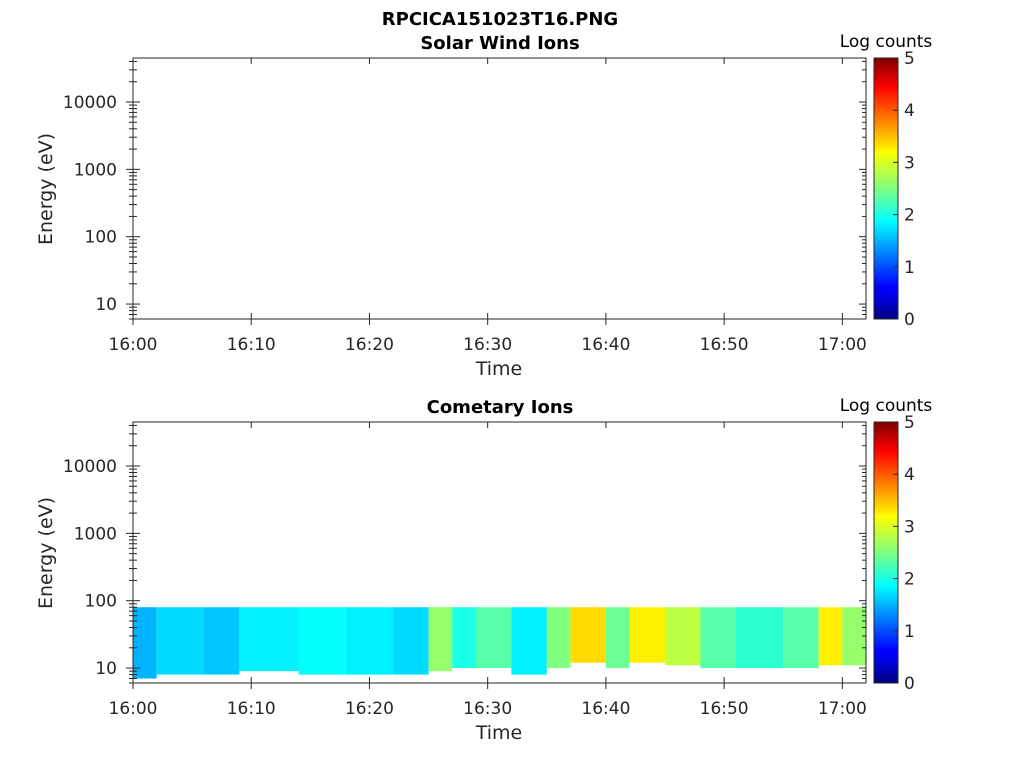 This screenshot has width=1024, height=772. What do you see at coordinates (499, 43) in the screenshot?
I see `panel-title: Solar Wind Ions` at bounding box center [499, 43].